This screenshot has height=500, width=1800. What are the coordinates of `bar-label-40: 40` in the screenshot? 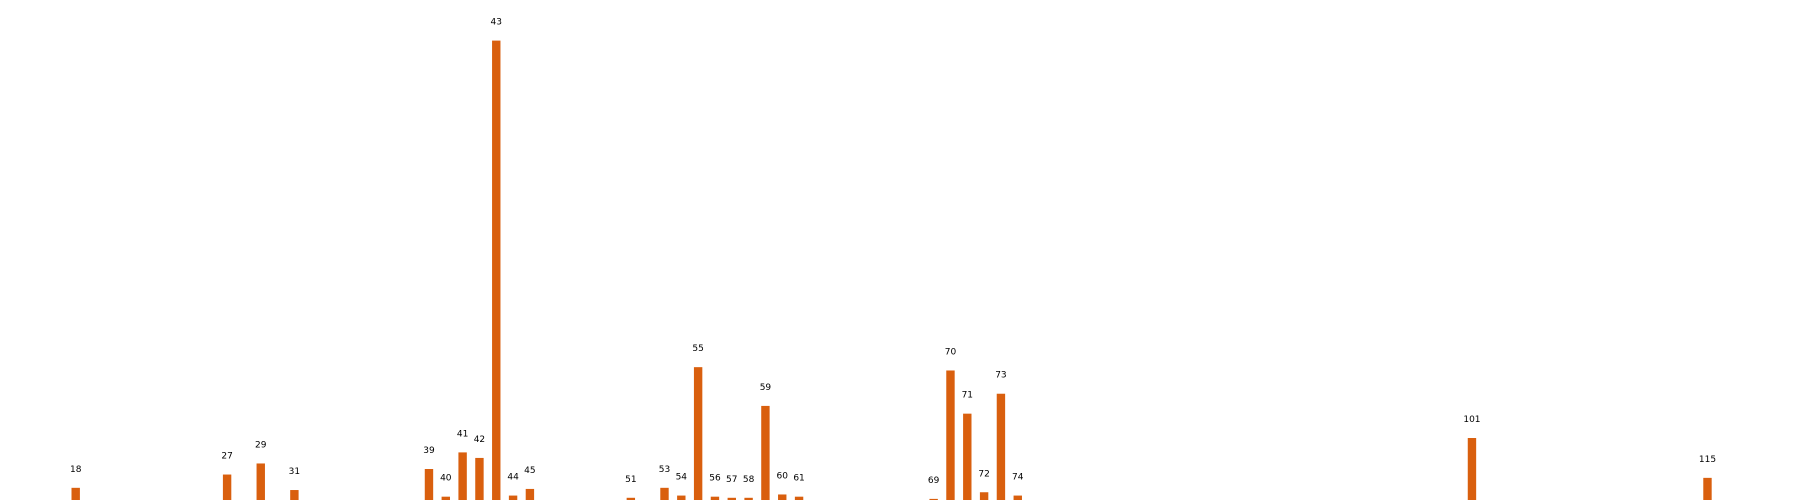 It's located at (446, 479).